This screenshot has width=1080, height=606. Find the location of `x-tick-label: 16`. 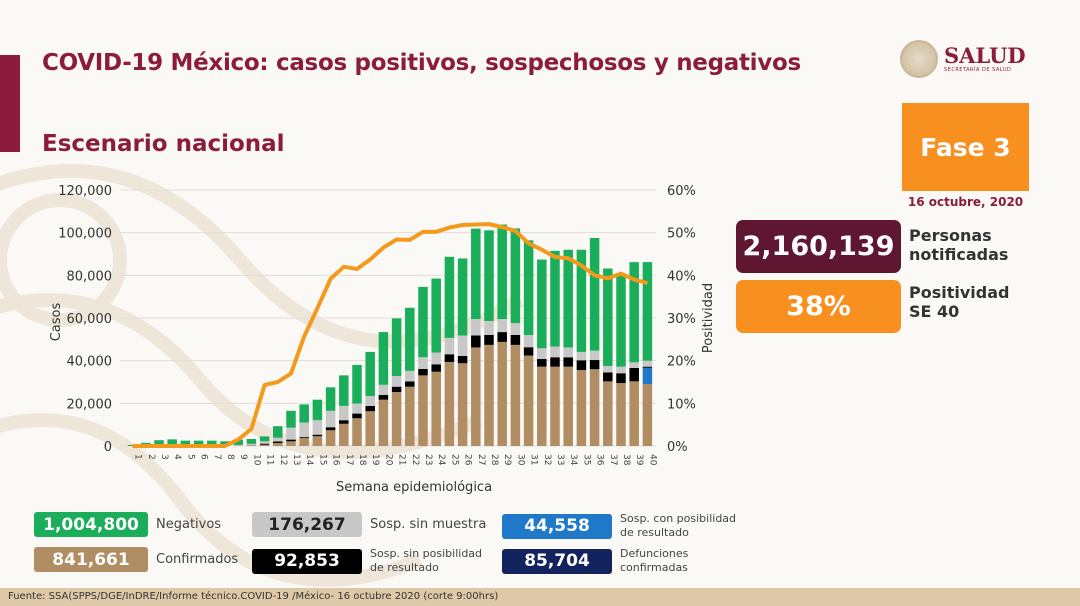

x-tick-label: 16 is located at coordinates (336, 460).